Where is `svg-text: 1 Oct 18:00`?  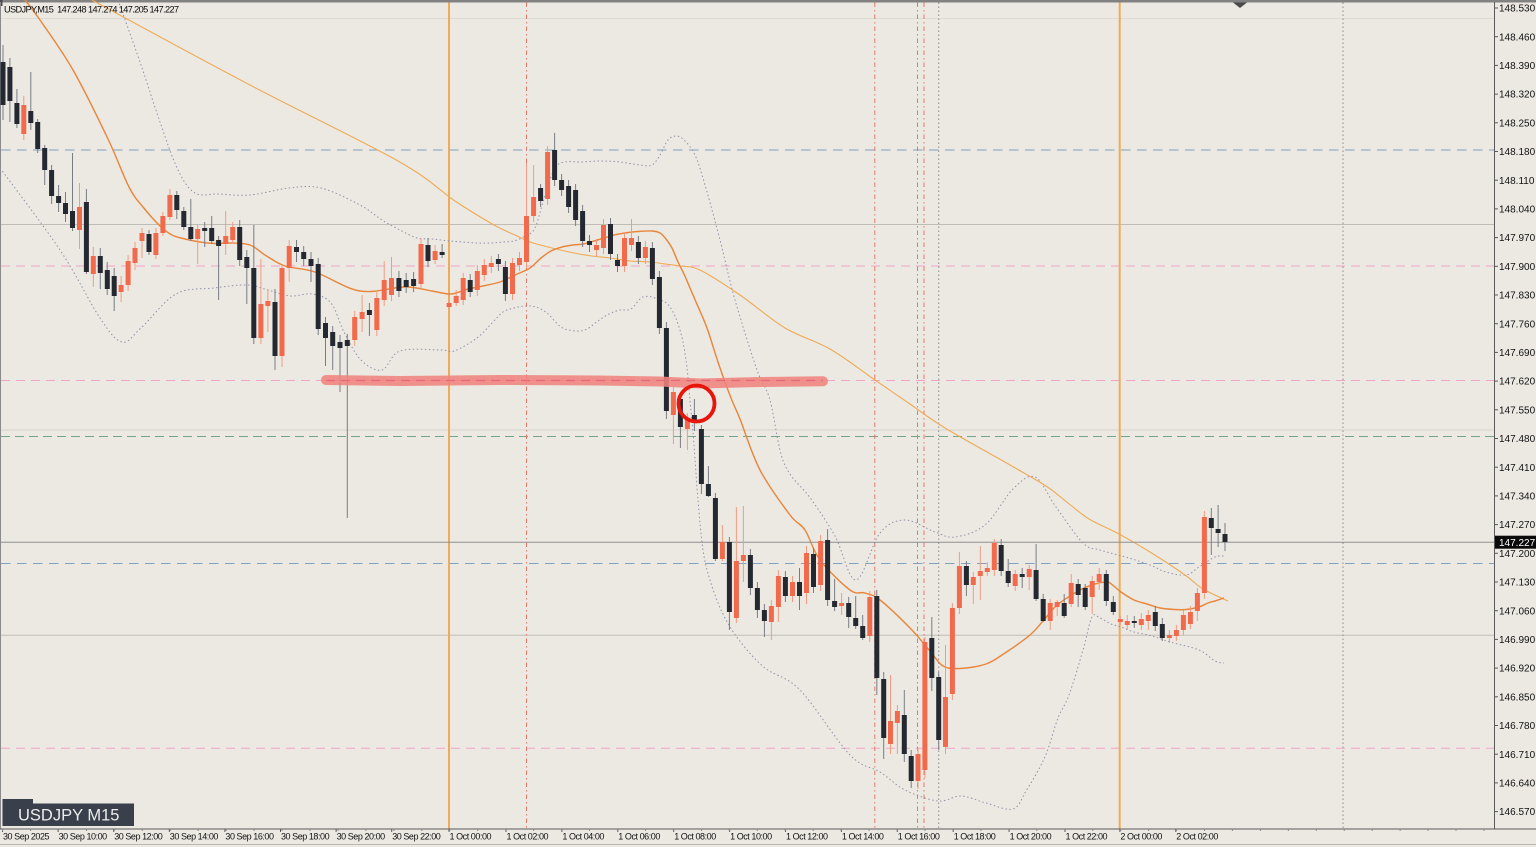 svg-text: 1 Oct 18:00 is located at coordinates (975, 837).